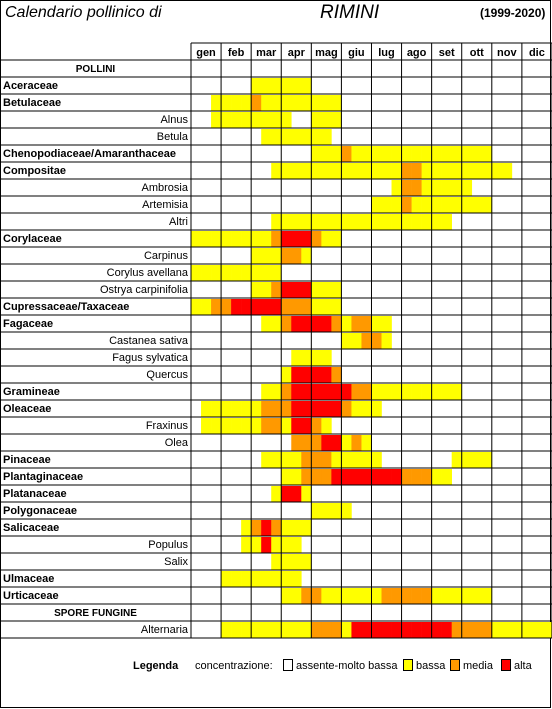 This screenshot has width=552, height=709. Describe the element at coordinates (206, 53) in the screenshot. I see `month-label-gen: gen` at that location.